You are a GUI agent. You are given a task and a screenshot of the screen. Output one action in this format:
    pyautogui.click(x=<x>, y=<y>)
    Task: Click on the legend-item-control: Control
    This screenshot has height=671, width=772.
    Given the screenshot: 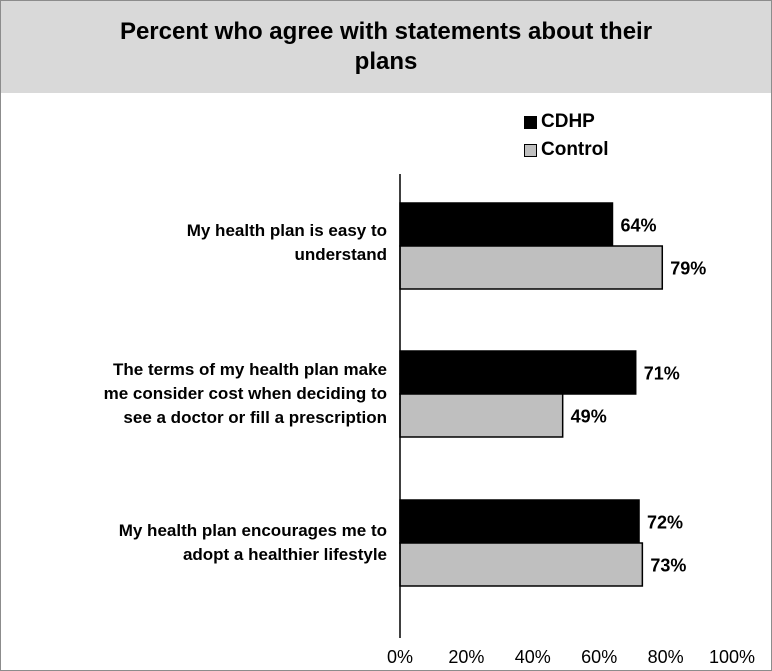 What is the action you would take?
    pyautogui.click(x=566, y=150)
    